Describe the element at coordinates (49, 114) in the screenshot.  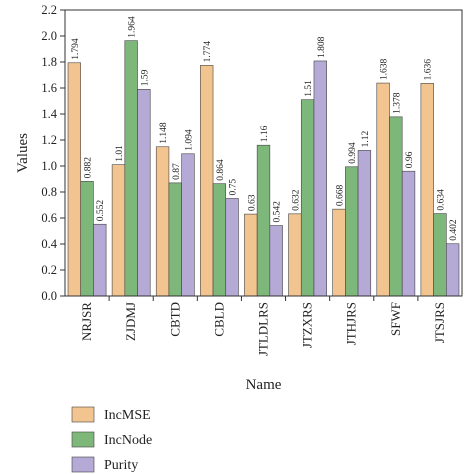
I see `y-tick-label: 1.4` at that location.